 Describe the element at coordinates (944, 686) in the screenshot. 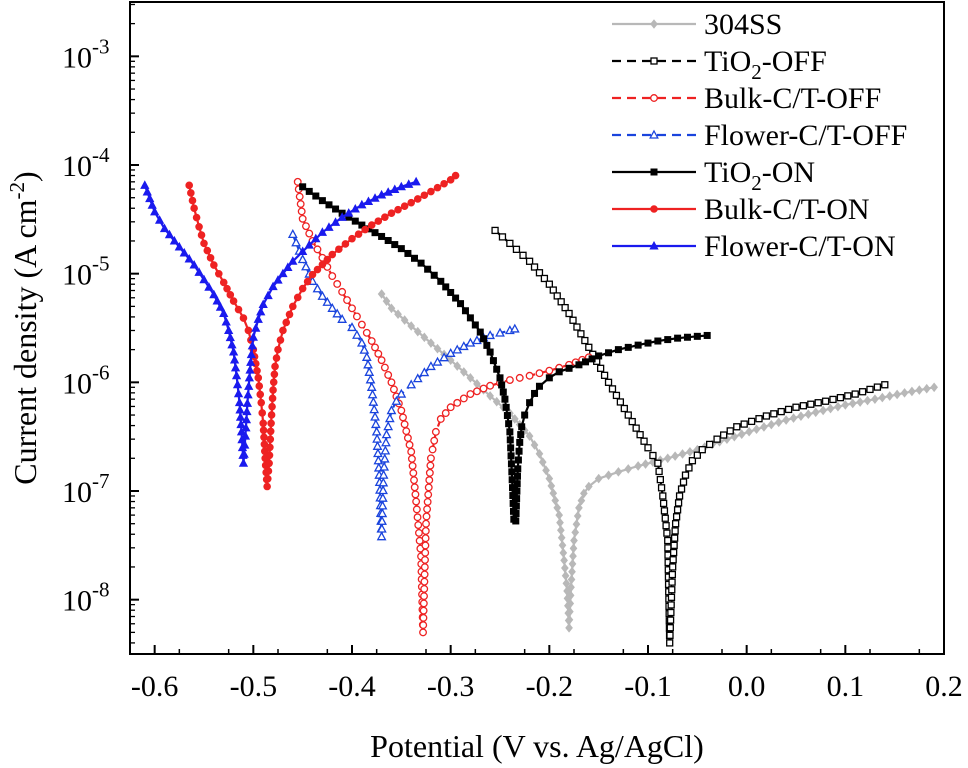

I see `x-tick-label: 0.2` at that location.